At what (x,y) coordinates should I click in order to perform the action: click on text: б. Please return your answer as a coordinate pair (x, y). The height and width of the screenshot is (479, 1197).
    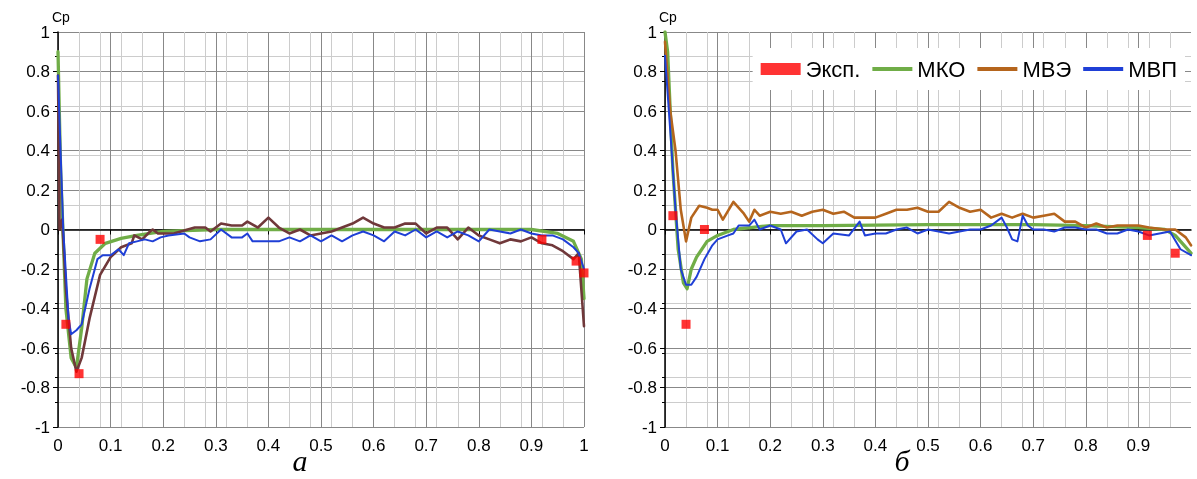
    Looking at the image, I should click on (902, 460).